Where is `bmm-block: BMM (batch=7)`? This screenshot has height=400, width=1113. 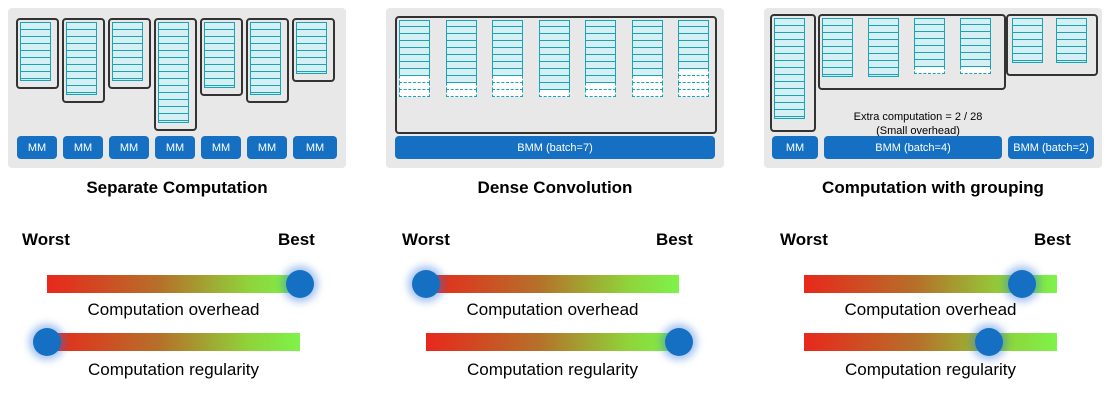
bmm-block: BMM (batch=7) is located at coordinates (555, 147).